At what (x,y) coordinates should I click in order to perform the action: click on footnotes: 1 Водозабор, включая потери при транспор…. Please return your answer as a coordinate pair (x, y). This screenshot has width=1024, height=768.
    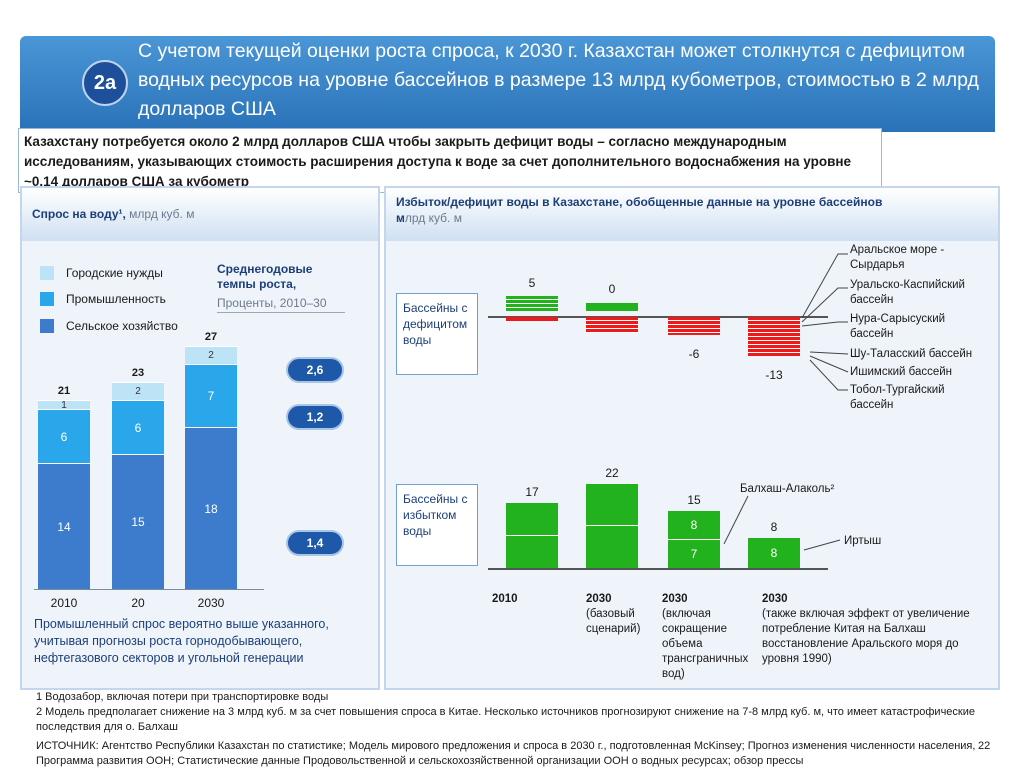
    Looking at the image, I should click on (511, 729).